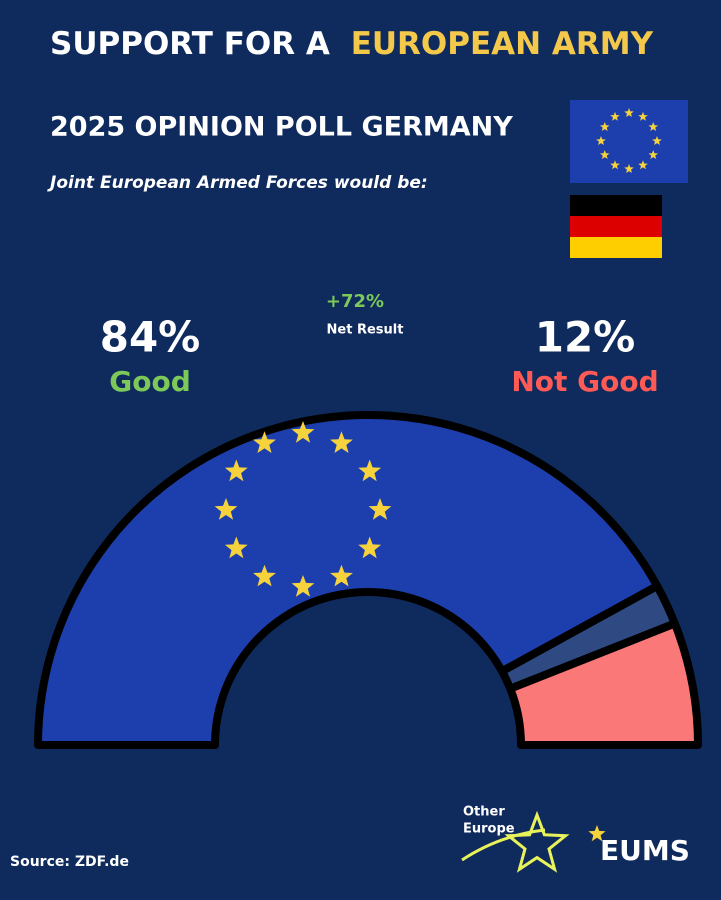  I want to click on de-flag-black, so click(616, 205).